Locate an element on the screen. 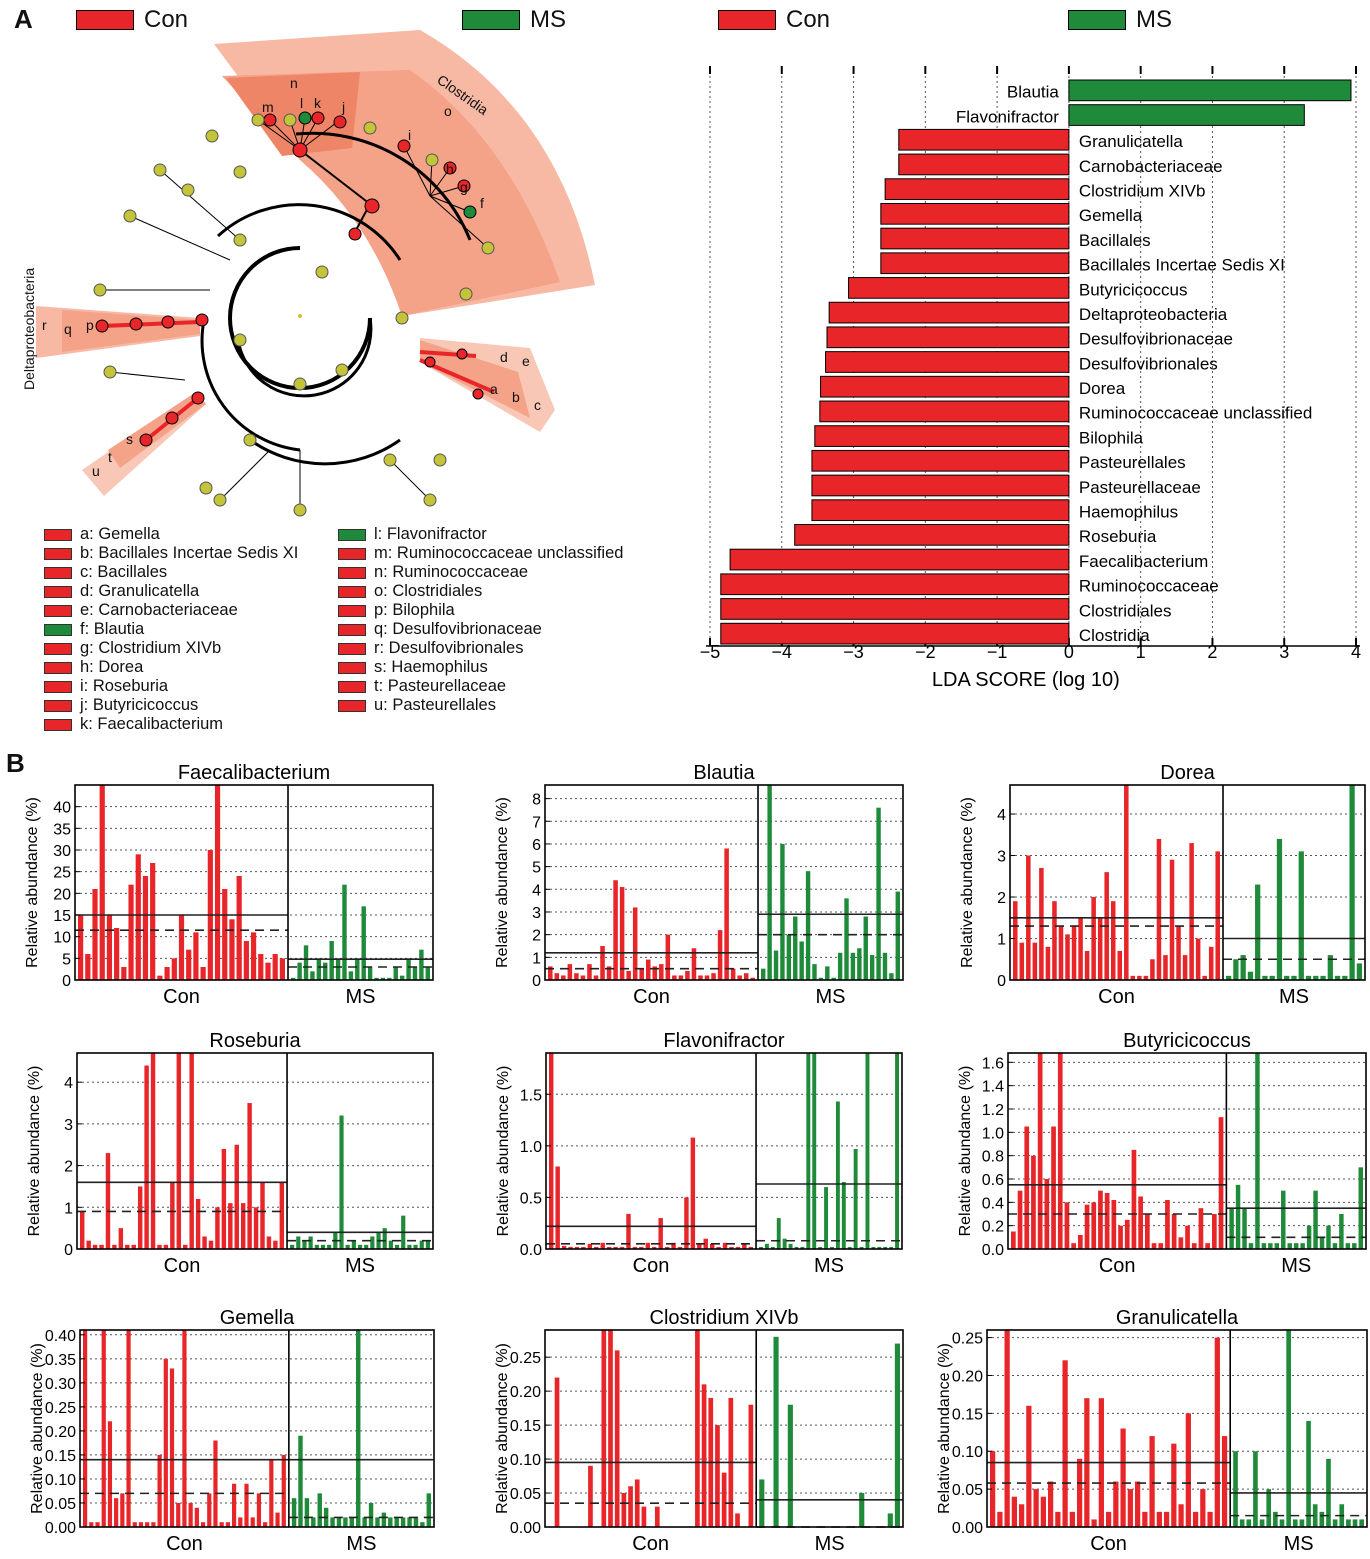  cladogram-key-label: e: Carnobacteriaceae is located at coordinates (159, 610).